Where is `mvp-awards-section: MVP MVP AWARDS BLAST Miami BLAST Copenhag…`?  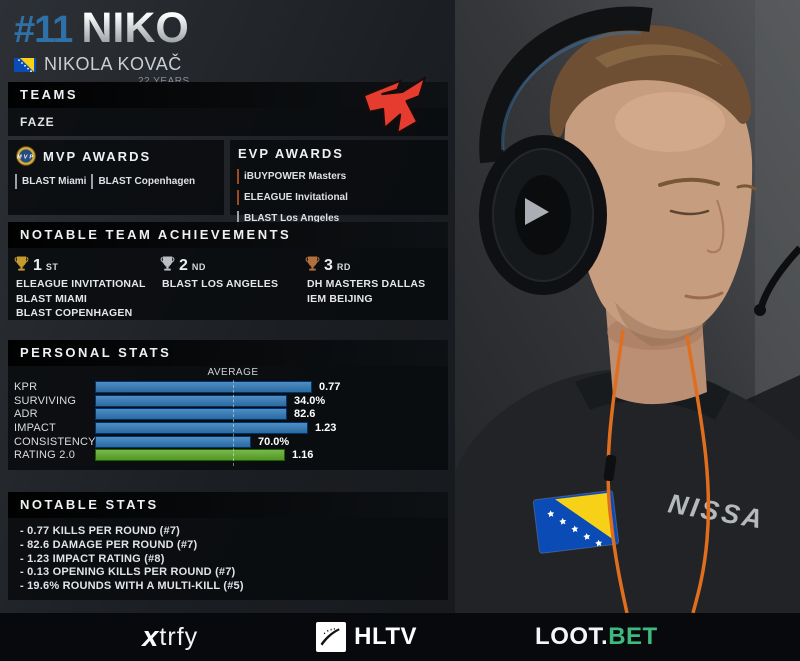 mvp-awards-section: MVP MVP AWARDS BLAST Miami BLAST Copenhag… is located at coordinates (116, 177).